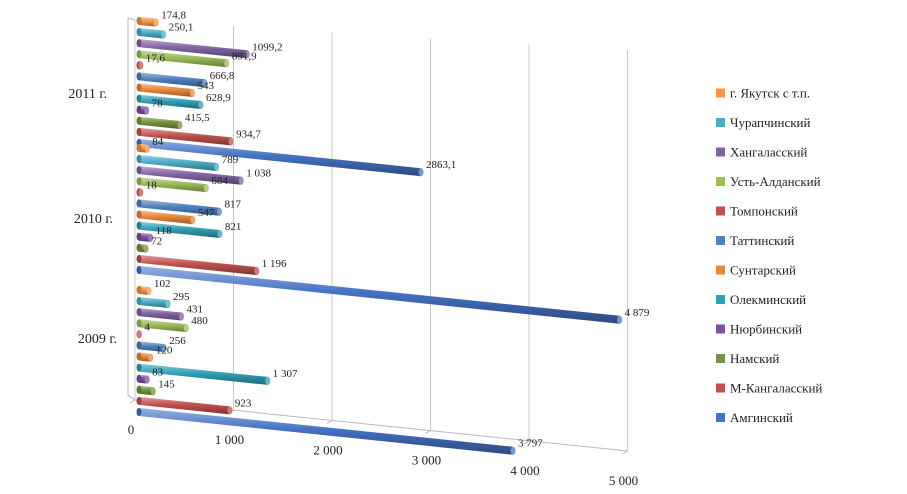 The height and width of the screenshot is (494, 907). I want to click on legend-label: Нюрбинский, so click(766, 329).